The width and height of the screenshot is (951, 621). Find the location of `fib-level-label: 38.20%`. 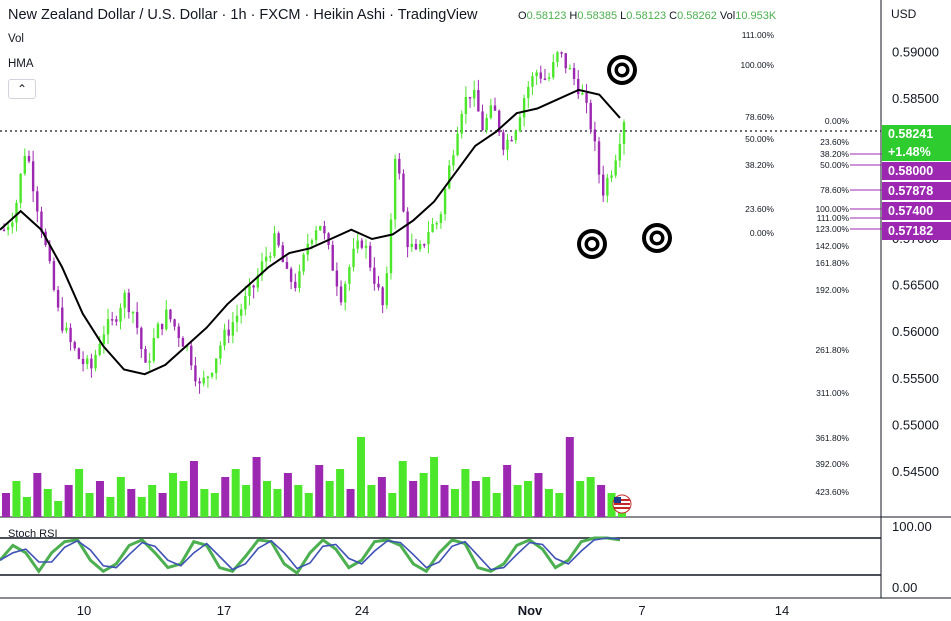

fib-level-label: 38.20% is located at coordinates (759, 165).